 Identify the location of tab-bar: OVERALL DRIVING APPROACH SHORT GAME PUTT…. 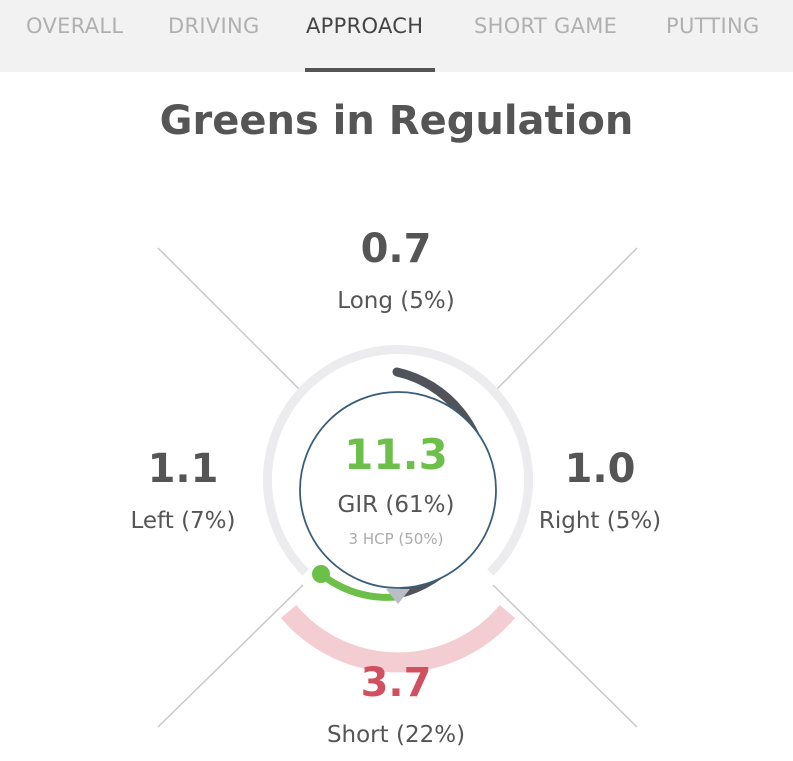
(396, 36).